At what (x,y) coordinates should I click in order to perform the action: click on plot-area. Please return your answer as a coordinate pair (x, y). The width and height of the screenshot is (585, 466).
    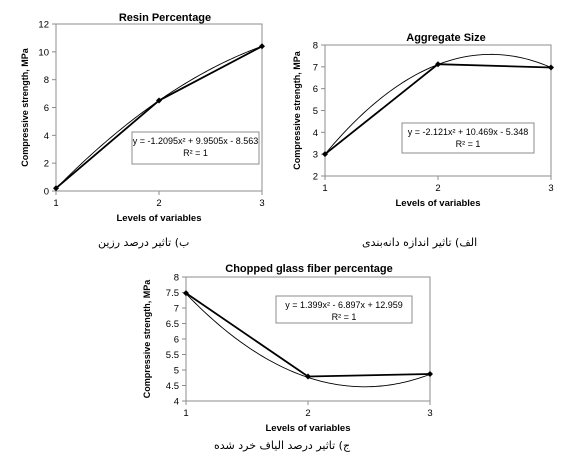
    Looking at the image, I should click on (159, 107).